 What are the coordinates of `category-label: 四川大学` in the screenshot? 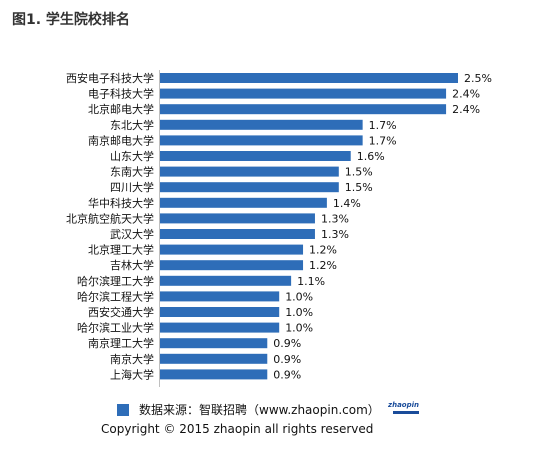 It's located at (132, 187).